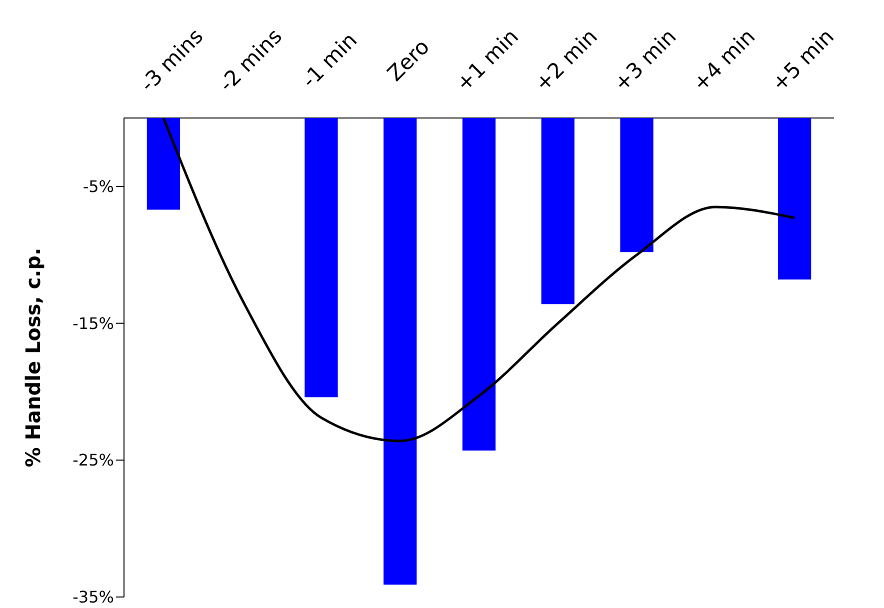 The image size is (884, 608). Describe the element at coordinates (93, 323) in the screenshot. I see `y-tick-label: -15%` at that location.